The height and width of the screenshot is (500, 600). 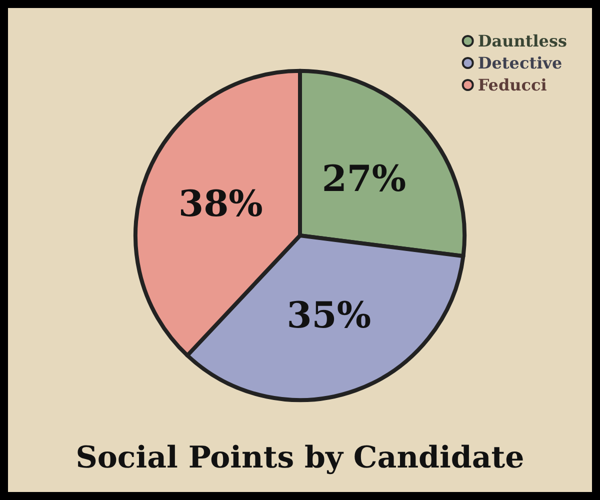 I want to click on legend-label: Detective, so click(x=520, y=63).